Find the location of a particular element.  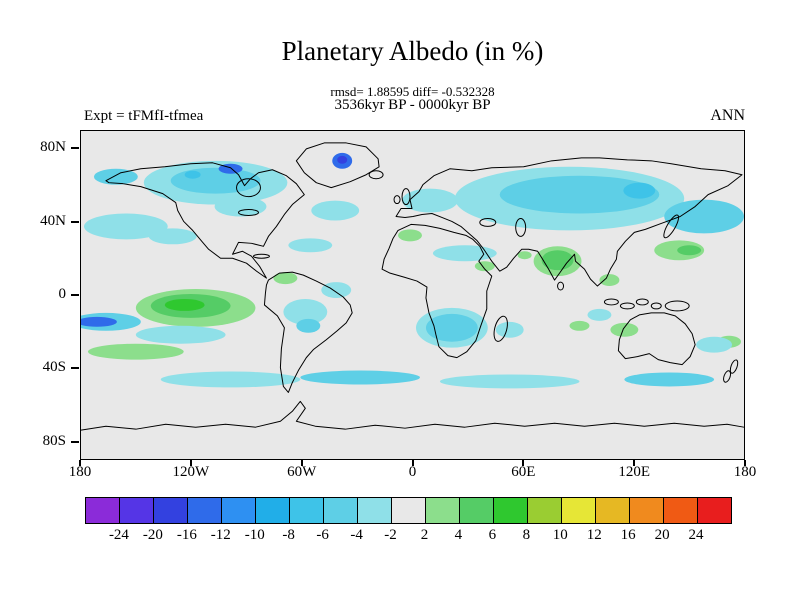

new-zealand-south-outline is located at coordinates (727, 376).